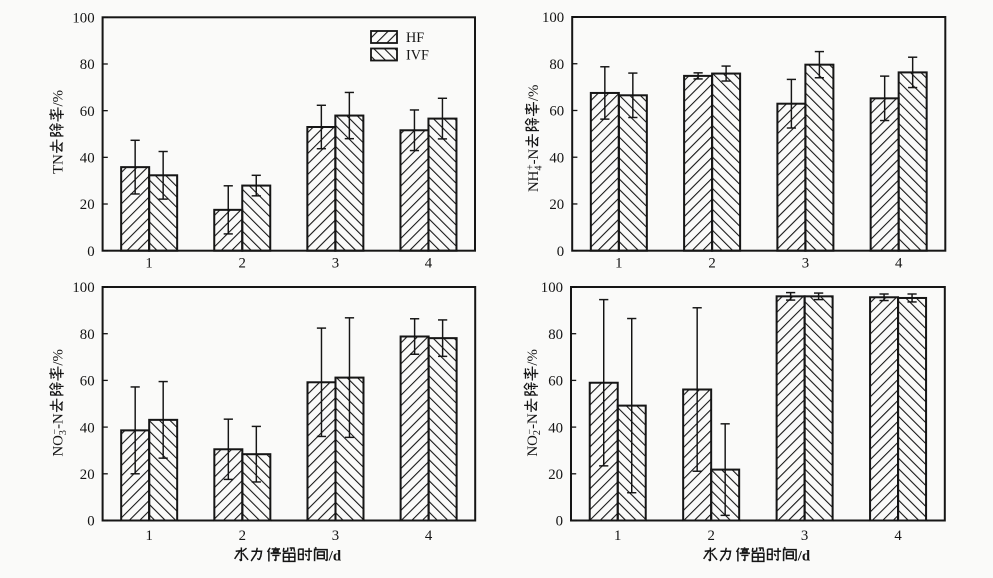 The height and width of the screenshot is (578, 993). I want to click on svg-text: NH, so click(534, 181).